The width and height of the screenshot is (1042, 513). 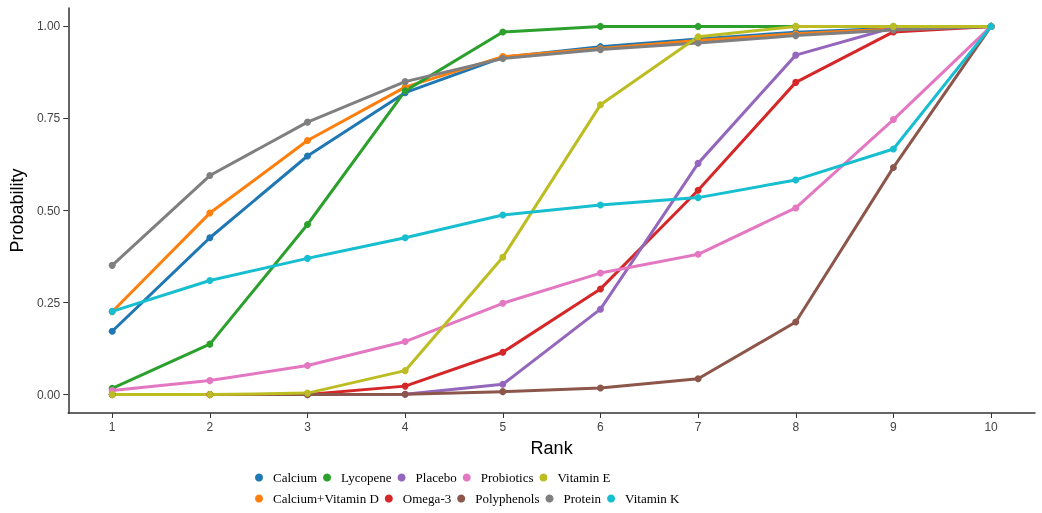 I want to click on x-tick-label: 1, so click(x=112, y=427).